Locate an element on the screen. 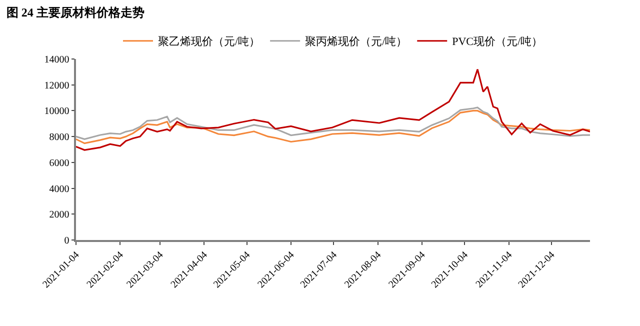 The height and width of the screenshot is (326, 640). y-tick-label: 0 is located at coordinates (67, 241).